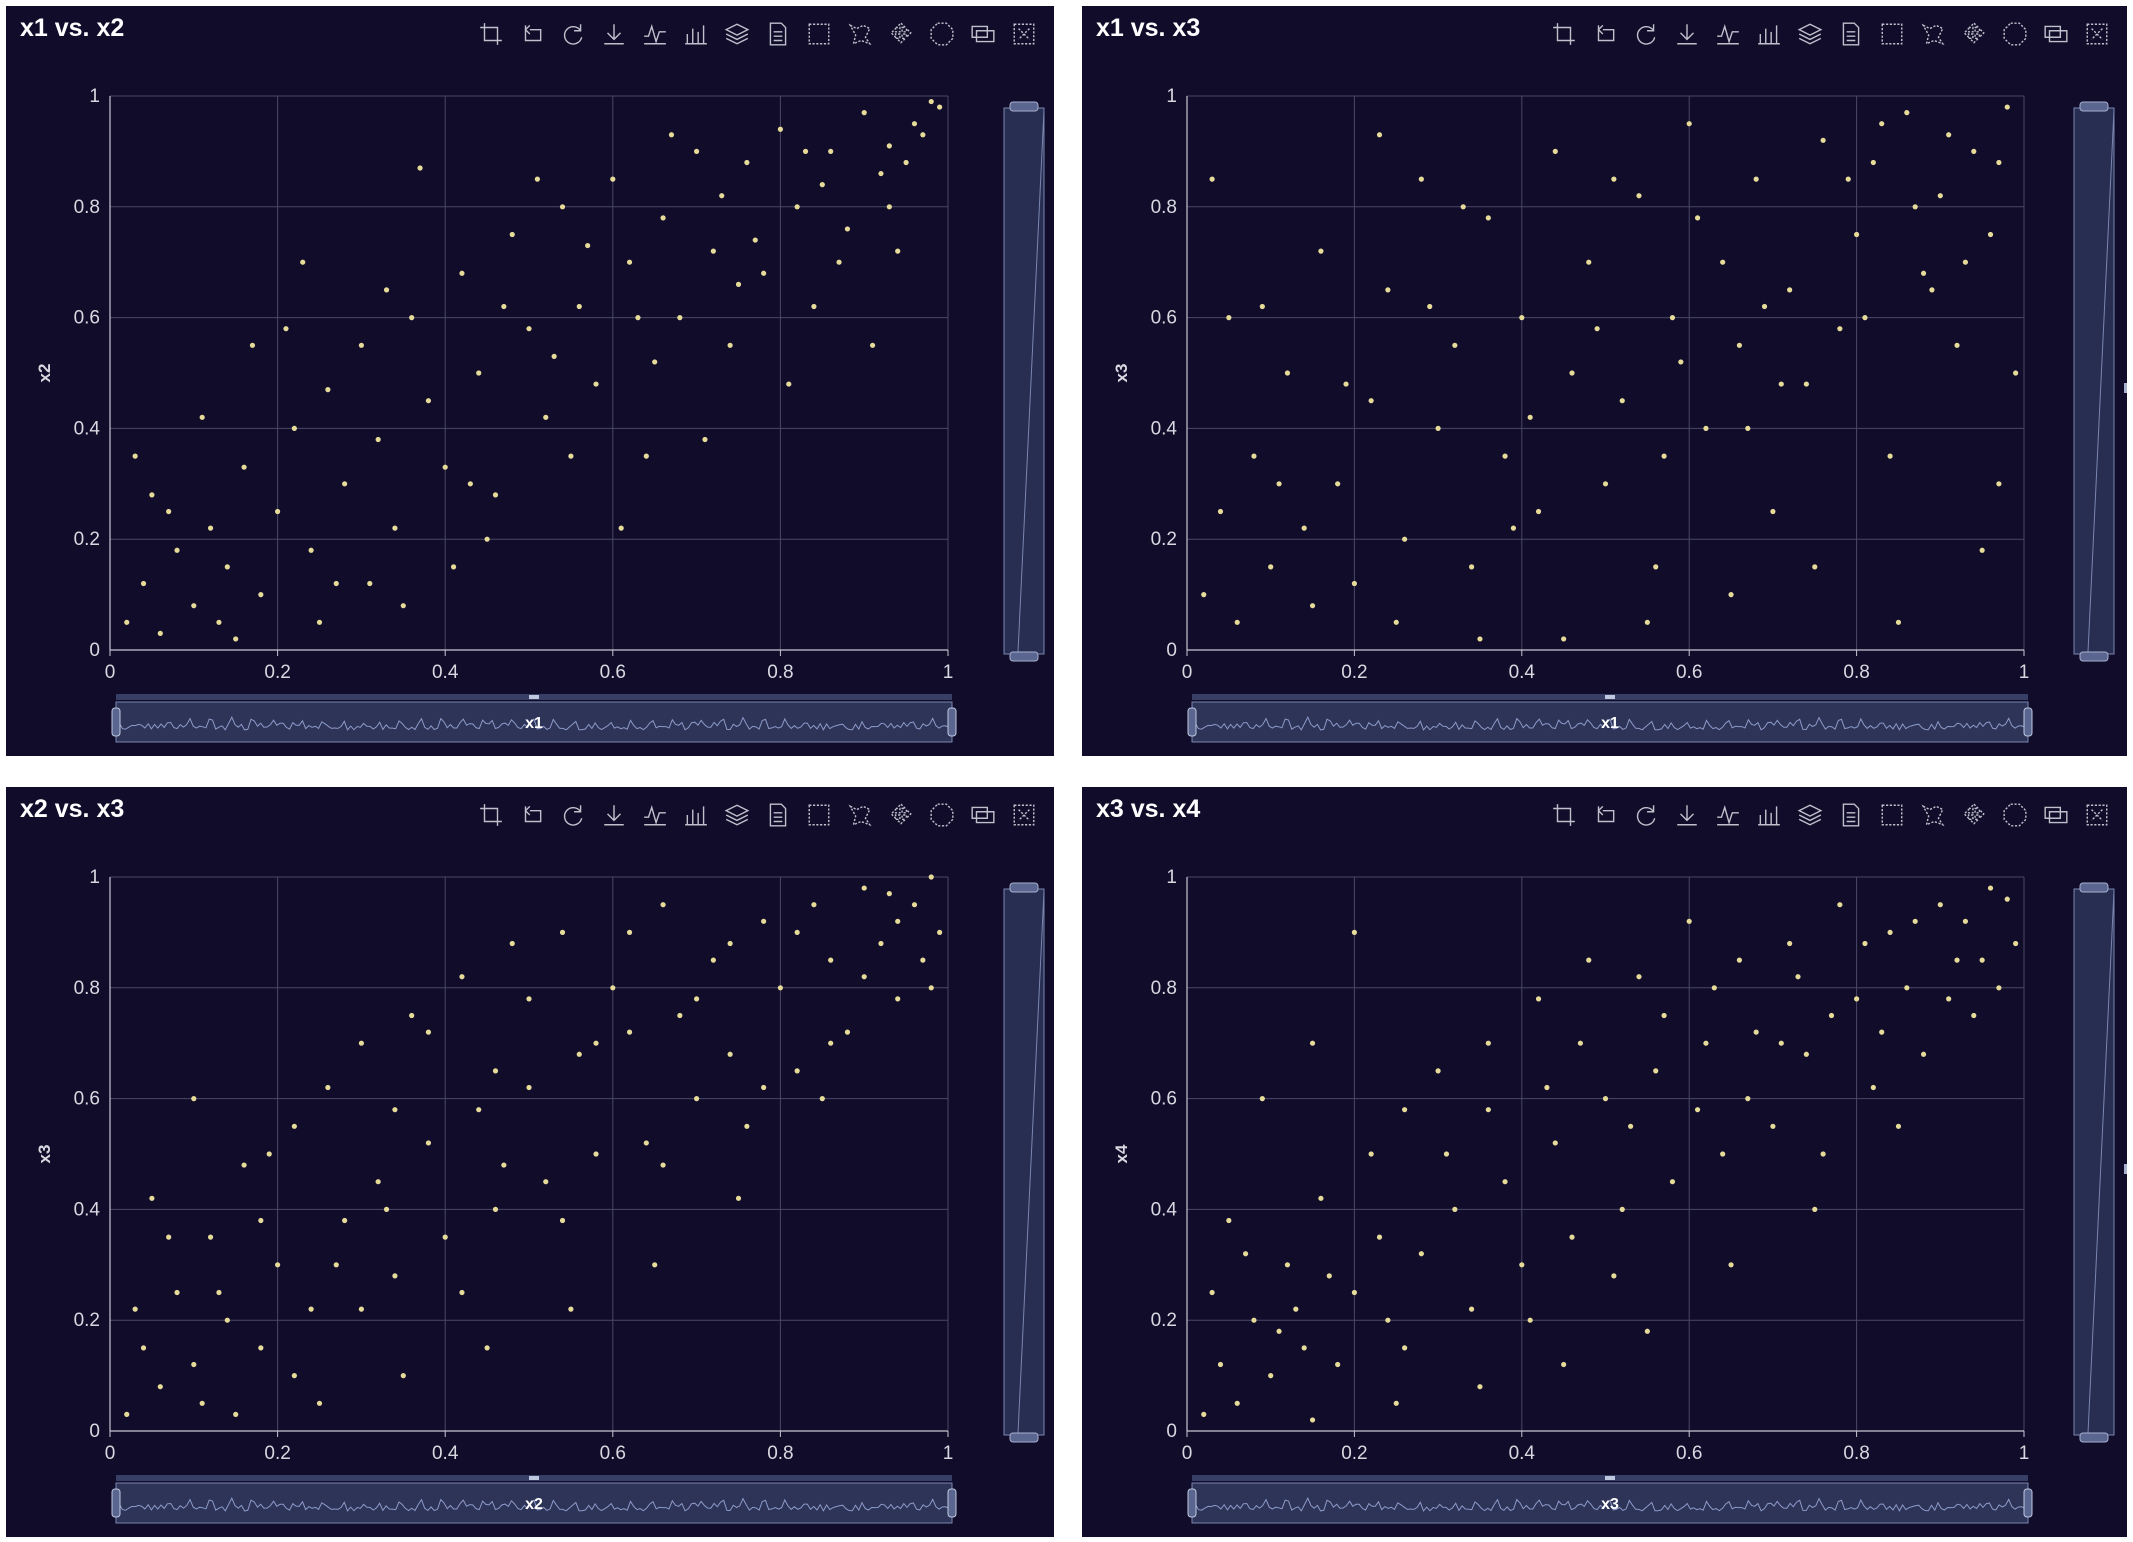  Describe the element at coordinates (534, 1504) in the screenshot. I see `x-slider-data-shadow` at that location.